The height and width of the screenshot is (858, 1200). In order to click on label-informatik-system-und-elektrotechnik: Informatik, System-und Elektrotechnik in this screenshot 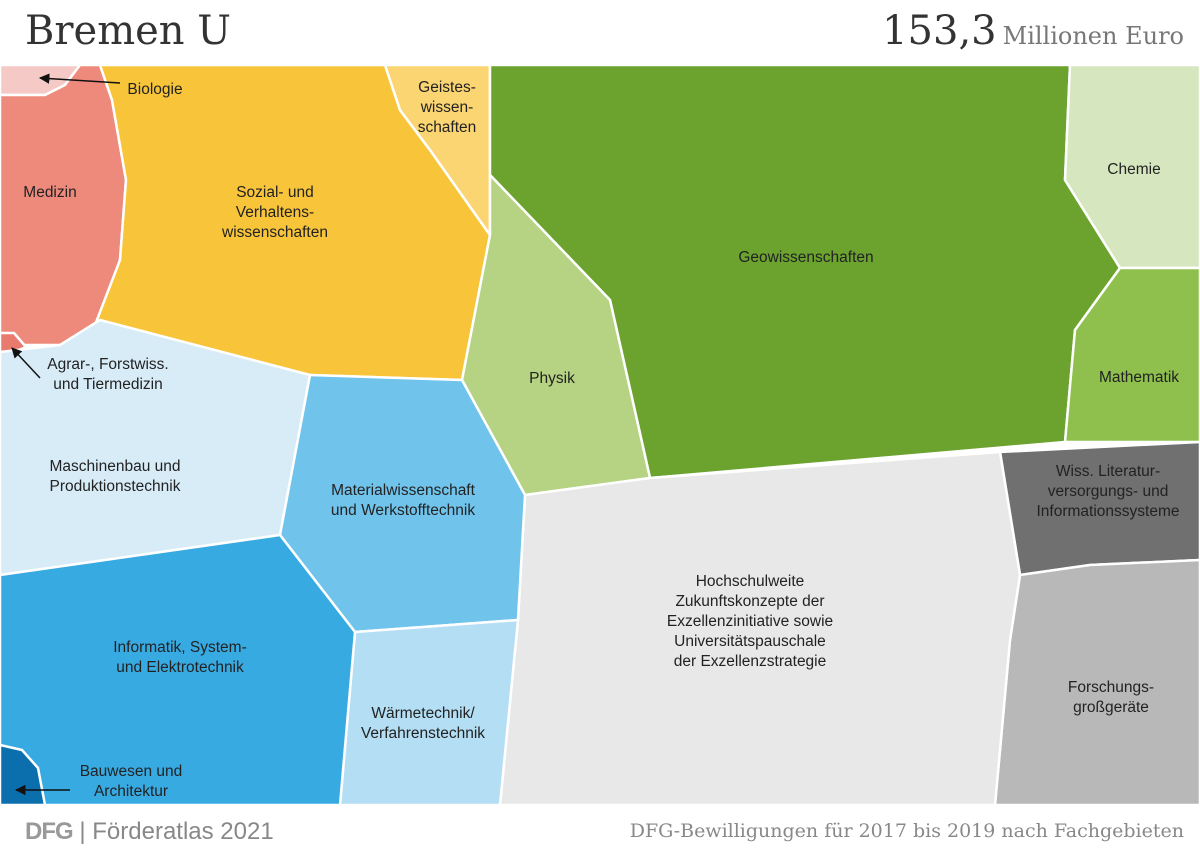, I will do `click(180, 657)`.